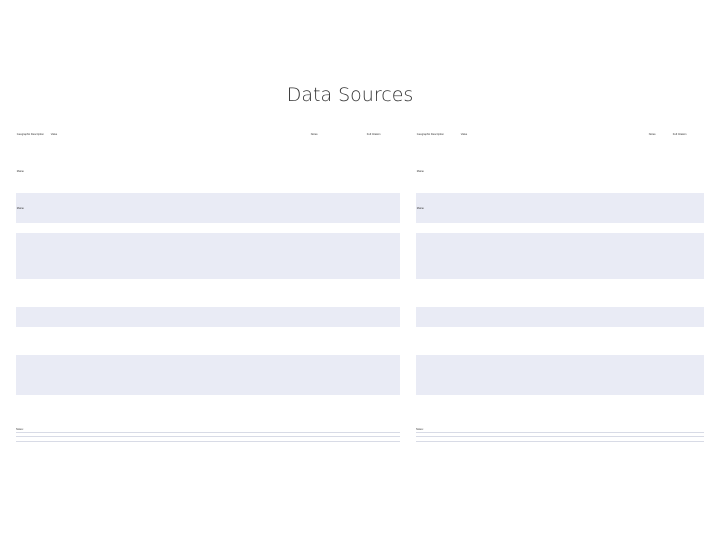 Image resolution: width=720 pixels, height=540 pixels. What do you see at coordinates (560, 430) in the screenshot?
I see `note-line: Notes:` at bounding box center [560, 430].